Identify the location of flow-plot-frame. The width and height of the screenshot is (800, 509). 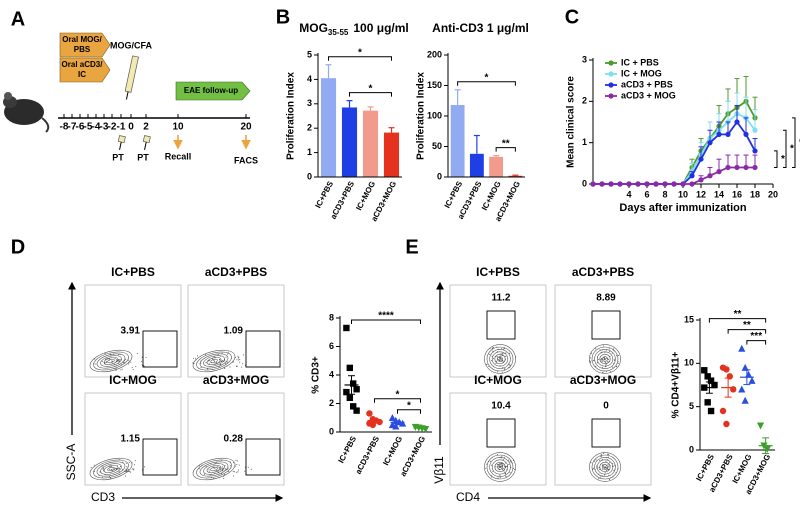
(498, 439).